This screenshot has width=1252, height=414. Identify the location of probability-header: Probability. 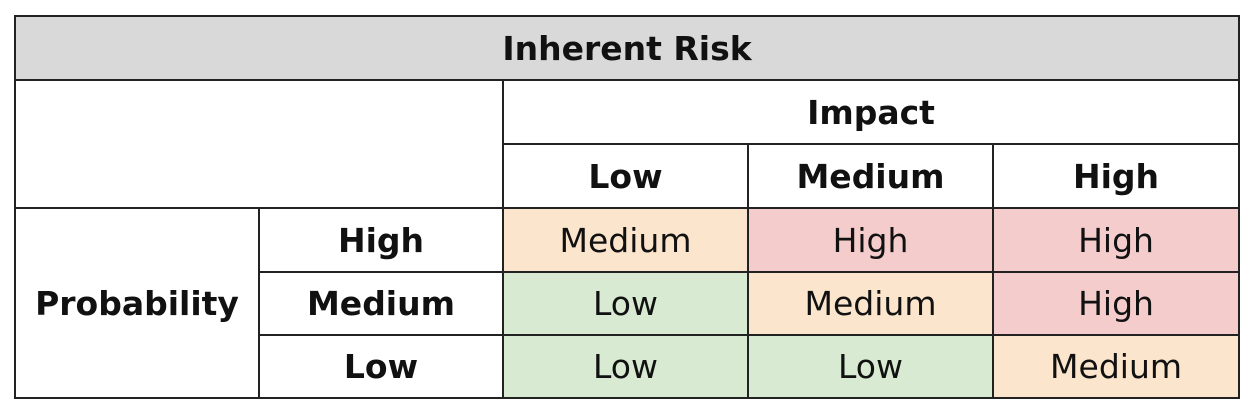
(137, 303).